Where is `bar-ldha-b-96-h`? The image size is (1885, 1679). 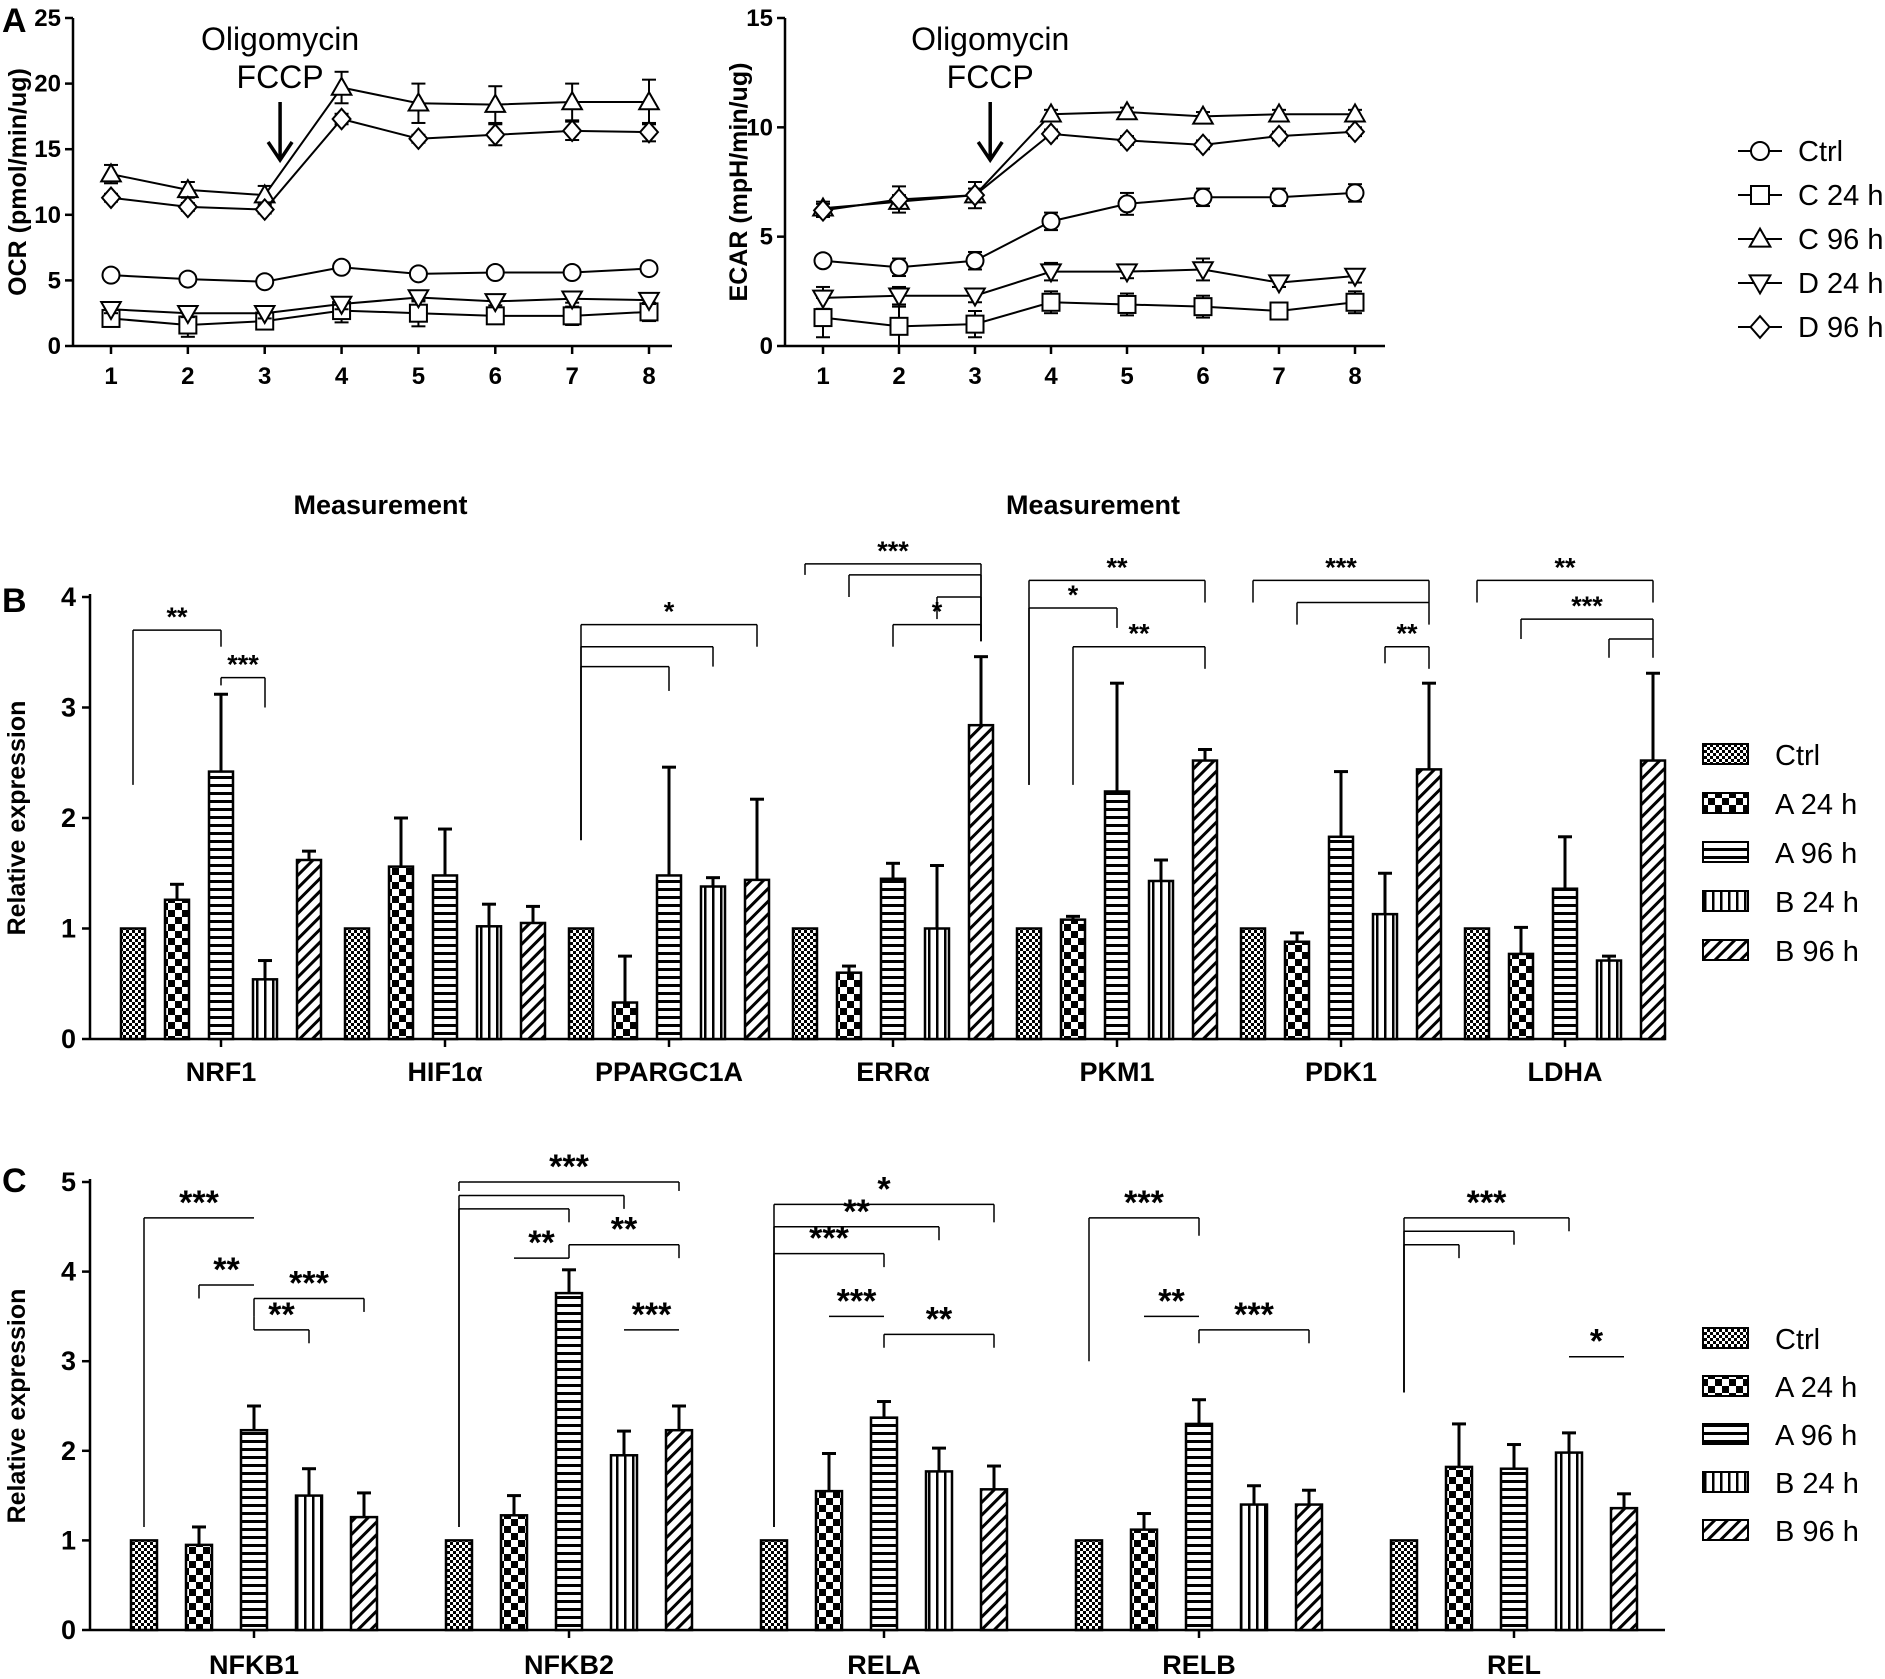
bar-ldha-b-96-h is located at coordinates (1653, 900).